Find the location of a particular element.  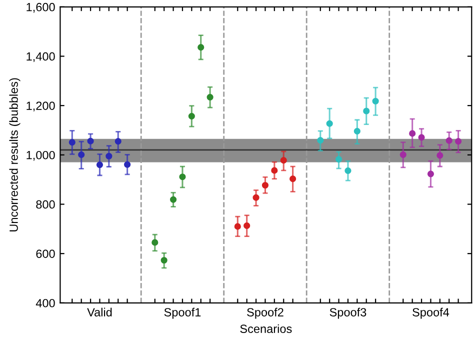

x-tick-label: Valid is located at coordinates (99, 312).